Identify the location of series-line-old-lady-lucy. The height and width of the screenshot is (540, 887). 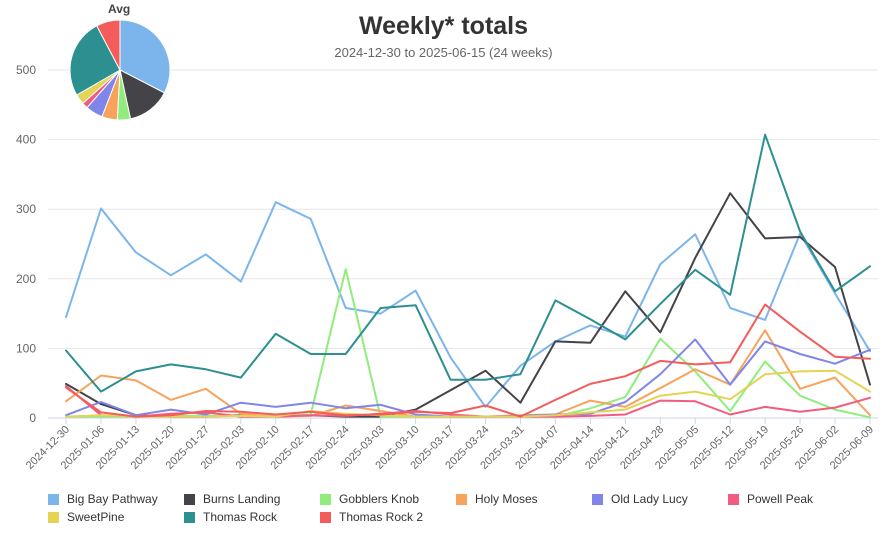
(468, 378).